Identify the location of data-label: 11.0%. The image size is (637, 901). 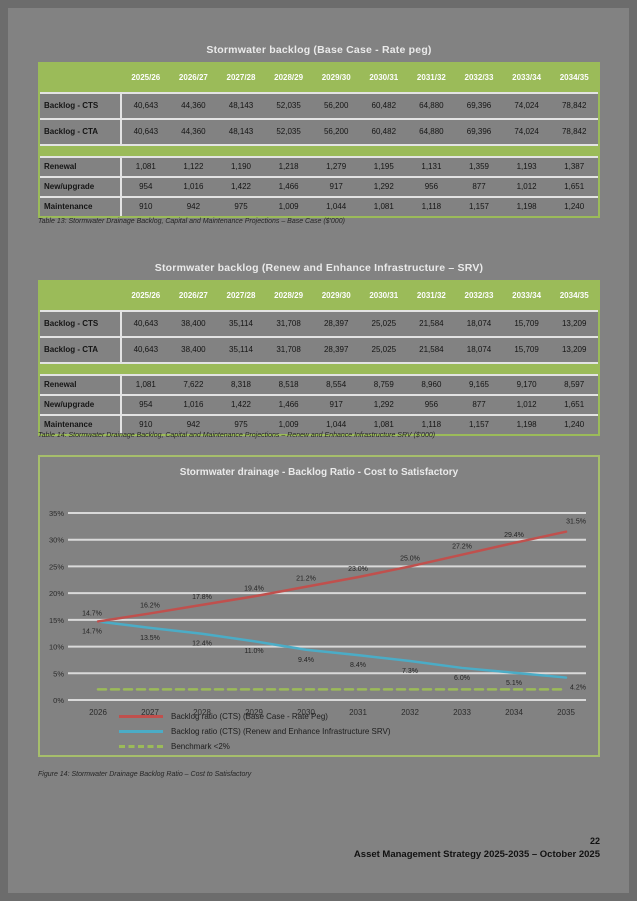
(253, 651).